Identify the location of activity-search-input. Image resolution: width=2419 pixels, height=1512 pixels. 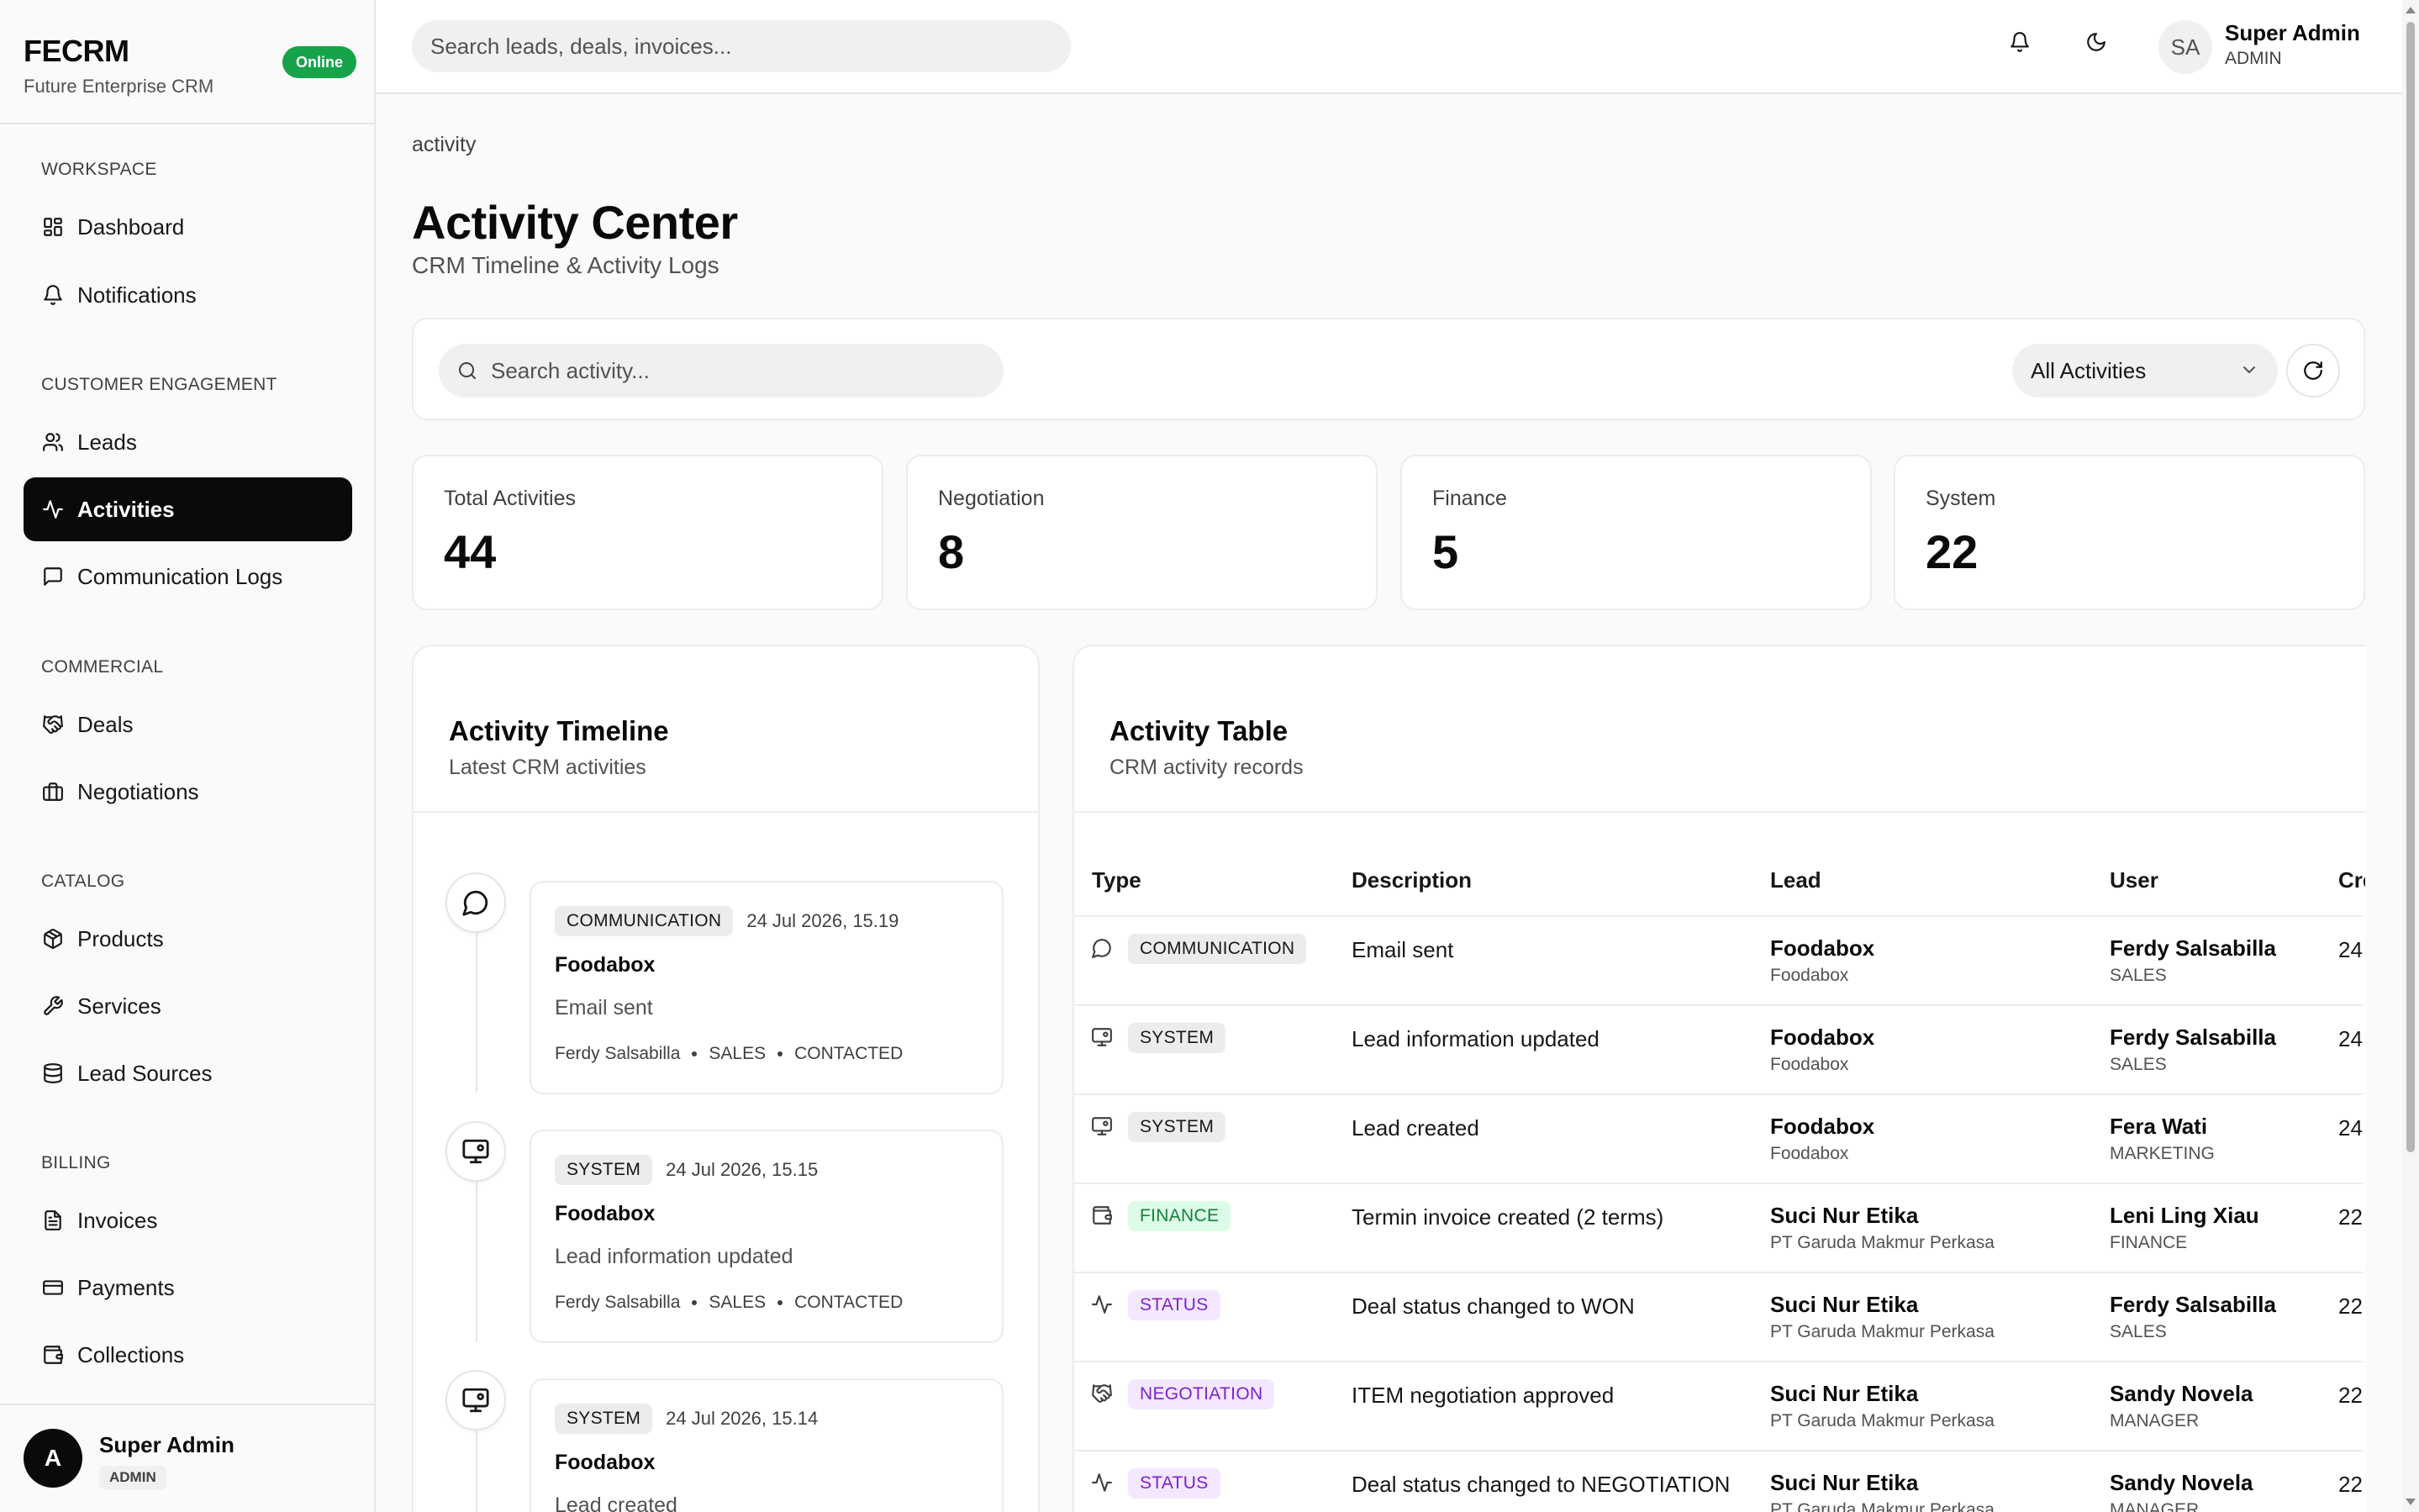
(734, 370).